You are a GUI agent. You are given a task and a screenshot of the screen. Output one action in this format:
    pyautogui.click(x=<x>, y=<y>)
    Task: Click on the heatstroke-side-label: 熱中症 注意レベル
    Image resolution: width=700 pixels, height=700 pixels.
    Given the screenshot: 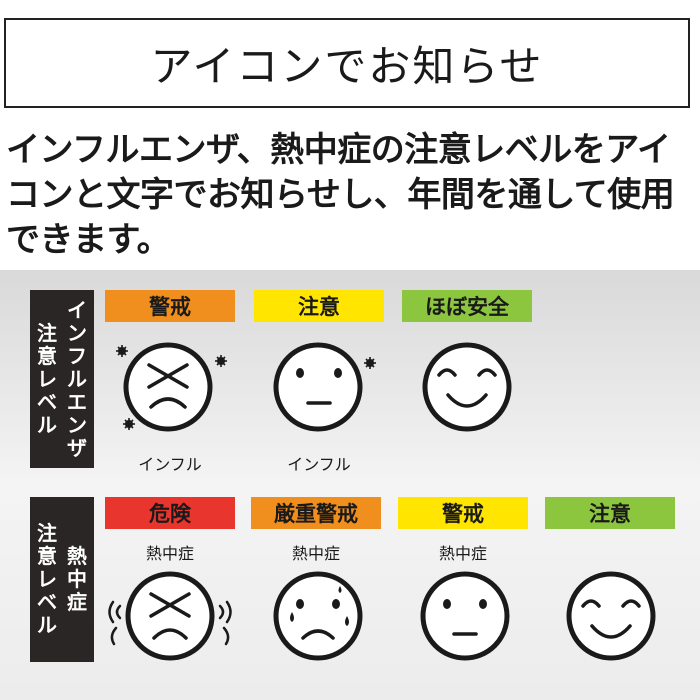 What is the action you would take?
    pyautogui.click(x=62, y=579)
    